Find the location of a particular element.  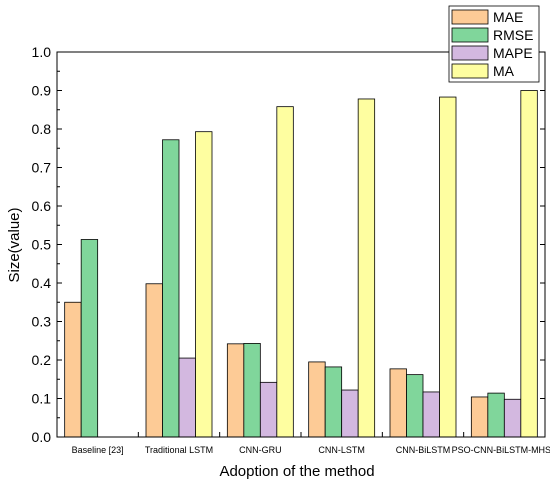

legend-swatch-mape is located at coordinates (470, 53).